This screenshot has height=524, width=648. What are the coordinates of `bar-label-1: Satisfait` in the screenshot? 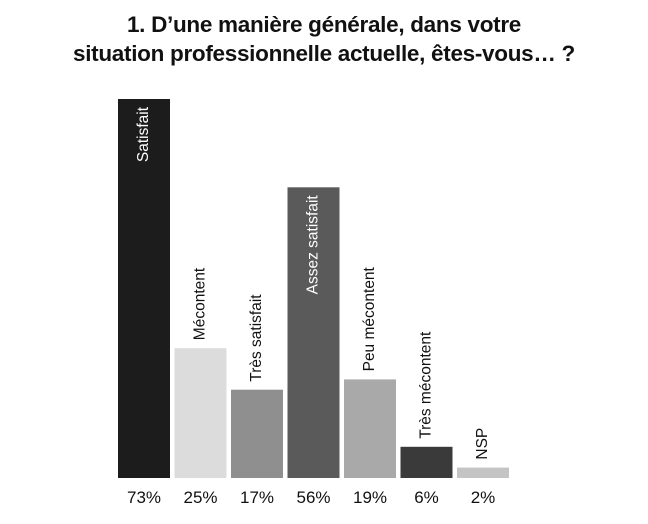 It's located at (143, 134).